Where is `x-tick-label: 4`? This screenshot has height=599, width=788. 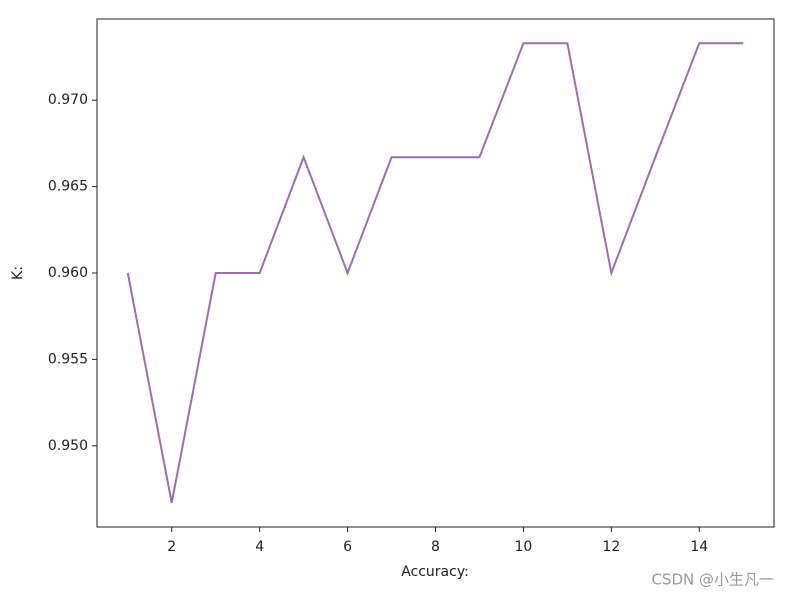 x-tick-label: 4 is located at coordinates (259, 547).